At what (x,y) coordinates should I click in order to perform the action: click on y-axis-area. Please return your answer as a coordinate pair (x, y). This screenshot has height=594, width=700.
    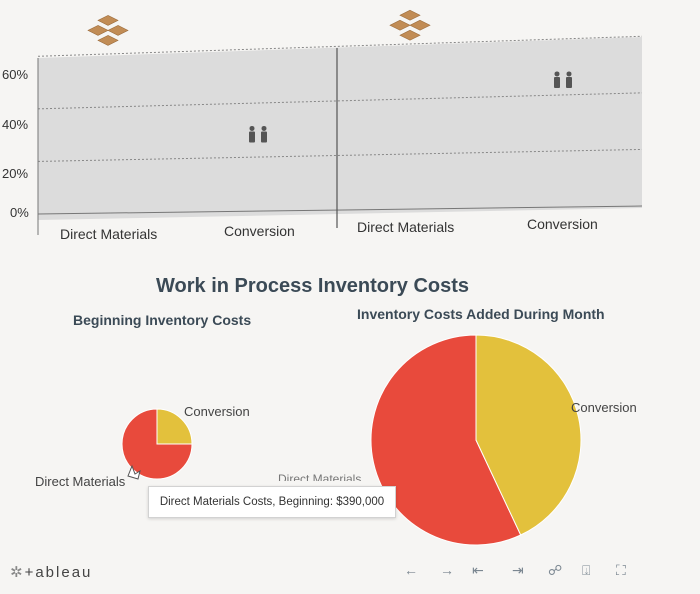
    Looking at the image, I should click on (19, 135).